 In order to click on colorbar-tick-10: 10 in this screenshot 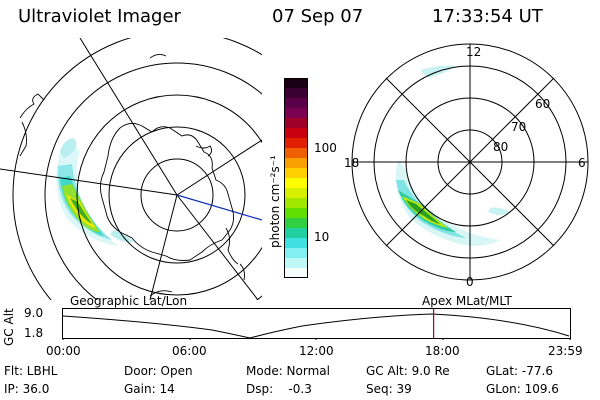, I will do `click(322, 237)`.